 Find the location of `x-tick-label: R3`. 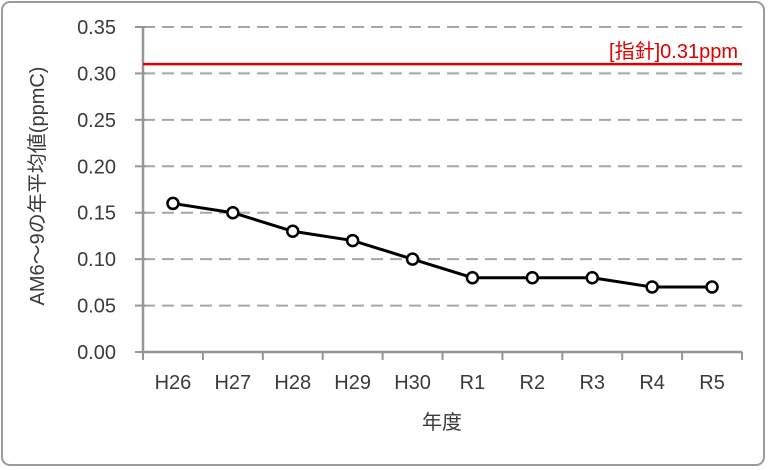

x-tick-label: R3 is located at coordinates (592, 383).